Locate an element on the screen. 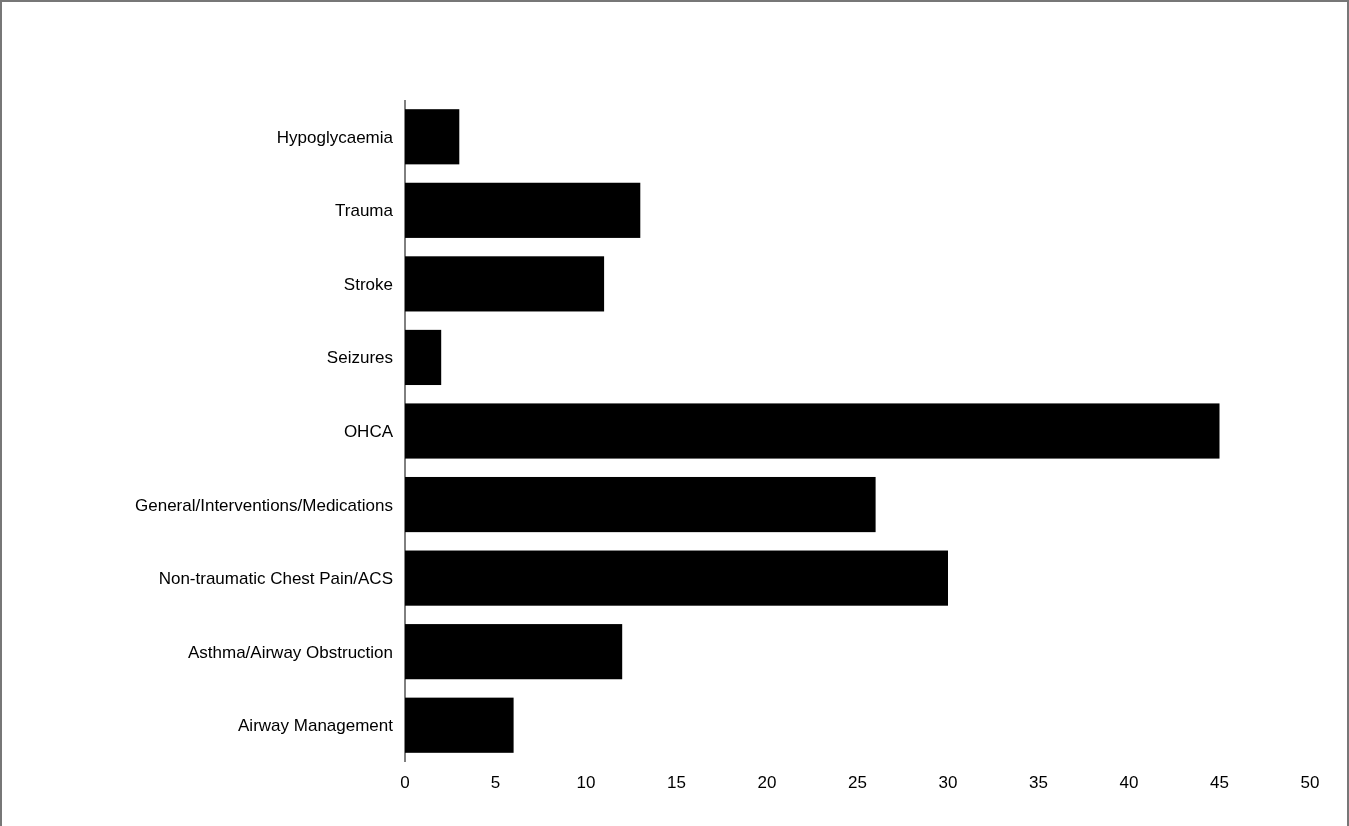  x-tick-label: 25 is located at coordinates (857, 782).